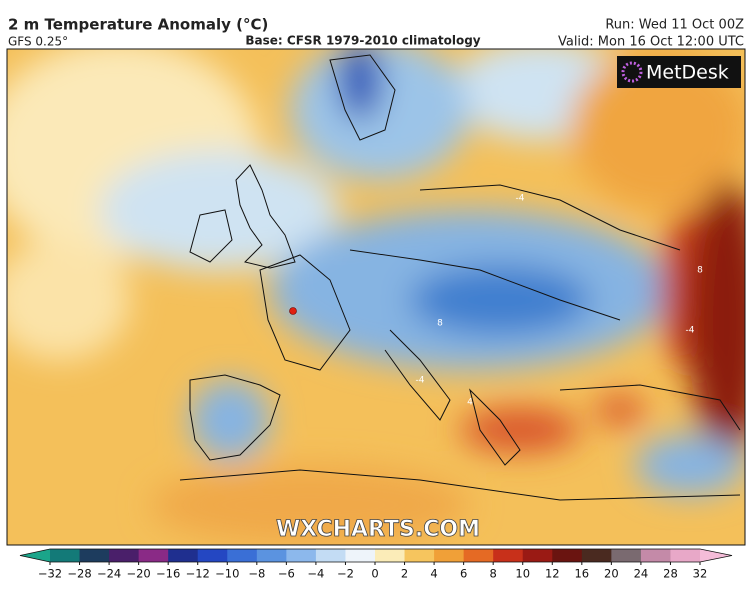 The image size is (752, 590). I want to click on colorbar-tick-label: 4, so click(433, 574).